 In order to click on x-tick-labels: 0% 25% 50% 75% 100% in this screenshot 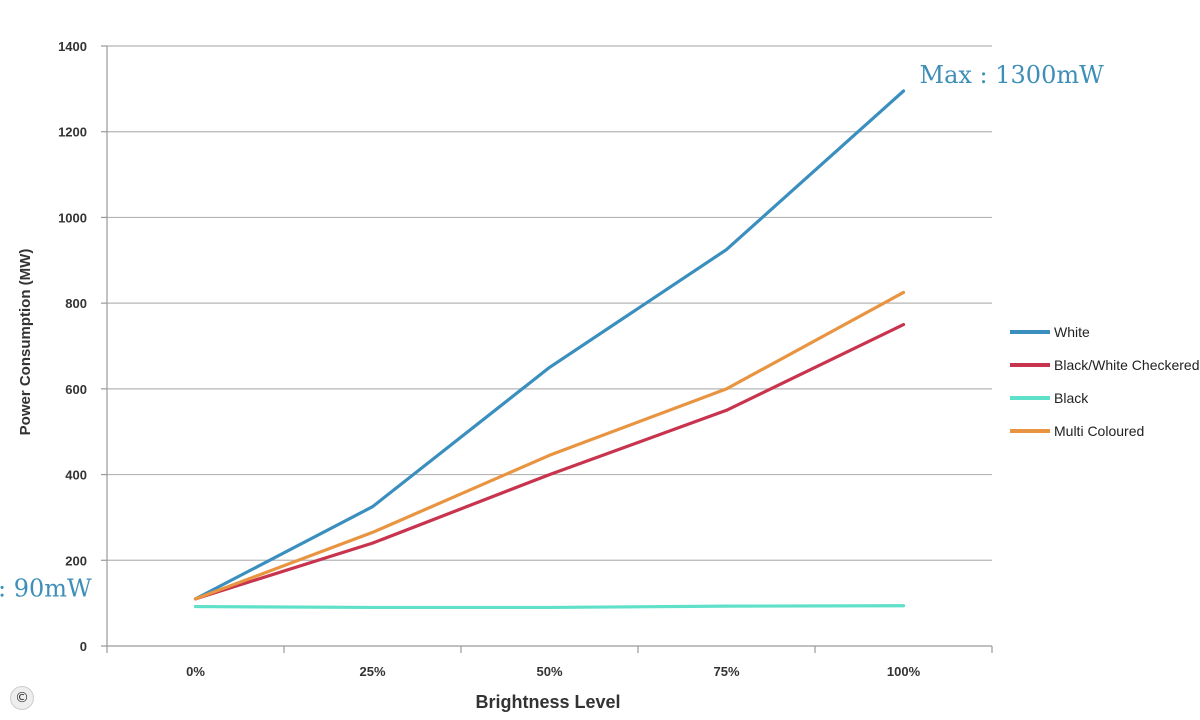, I will do `click(553, 671)`.